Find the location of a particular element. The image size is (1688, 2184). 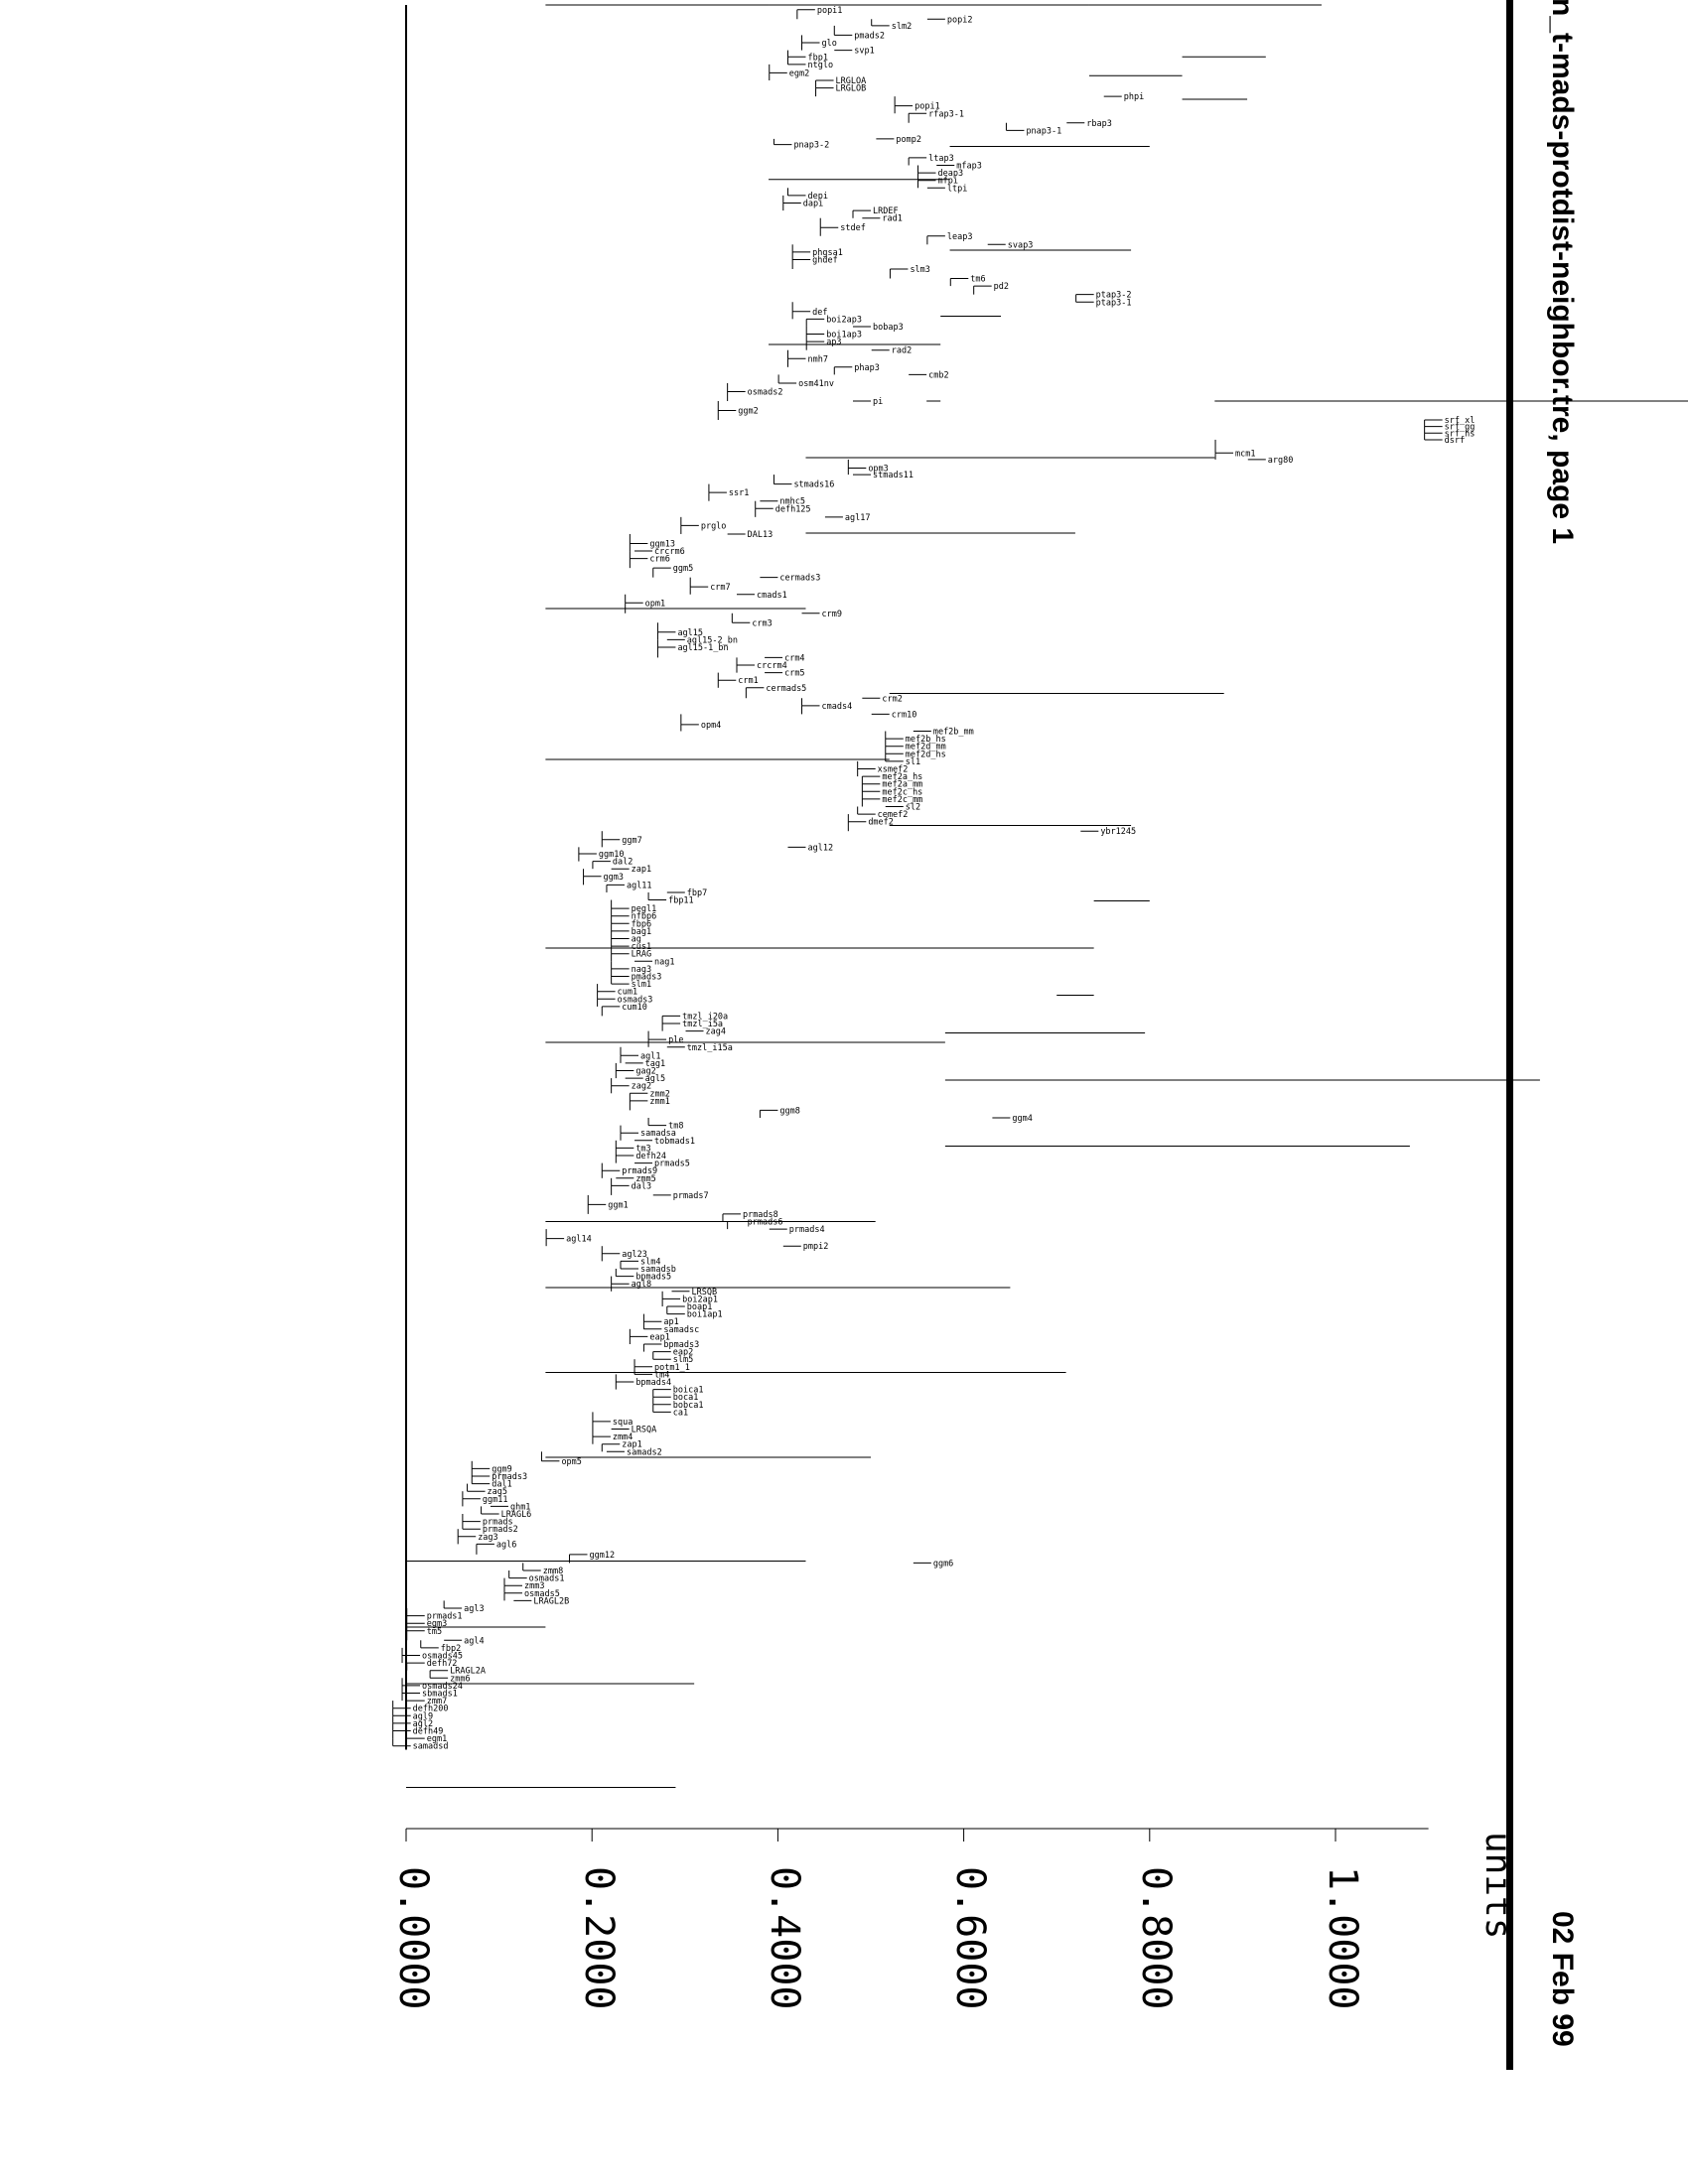

leaf-label: tm5 is located at coordinates (434, 1632).